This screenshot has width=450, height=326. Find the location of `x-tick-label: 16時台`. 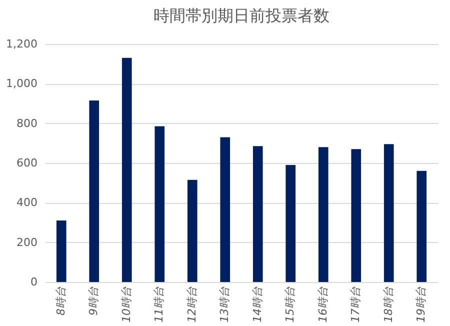

x-tick-label: 16時台 is located at coordinates (323, 304).